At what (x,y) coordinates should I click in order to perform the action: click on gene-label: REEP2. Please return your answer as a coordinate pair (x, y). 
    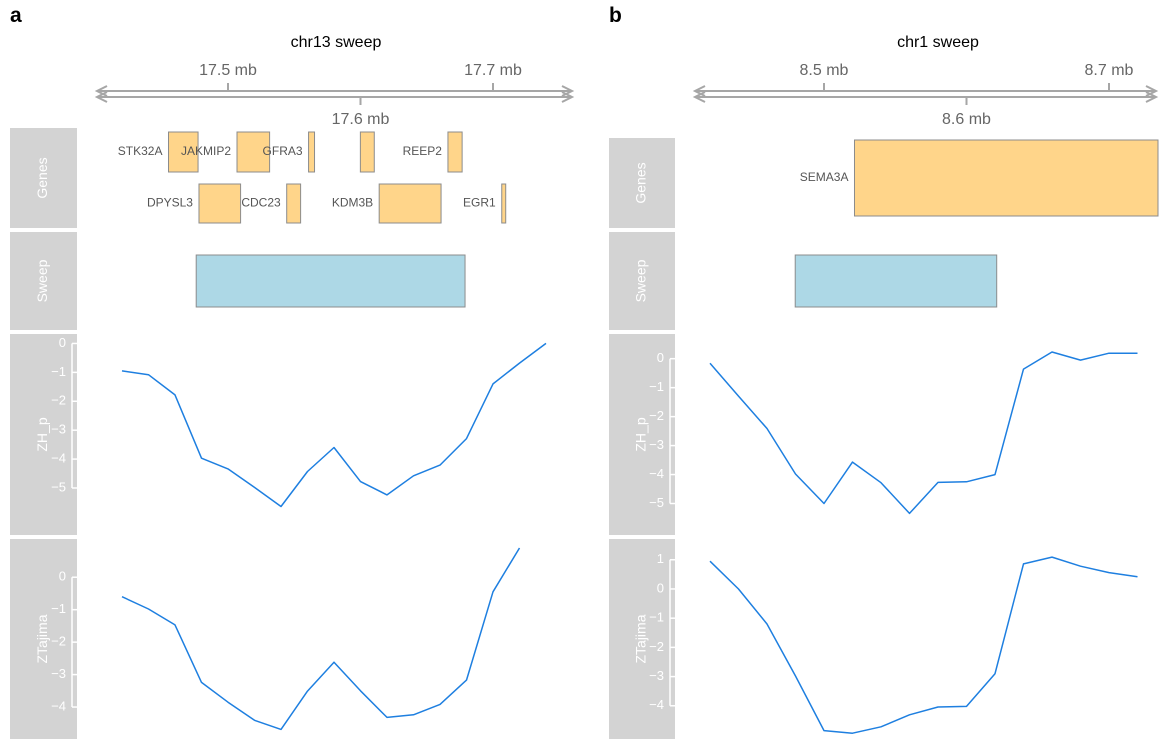
    Looking at the image, I should click on (423, 151).